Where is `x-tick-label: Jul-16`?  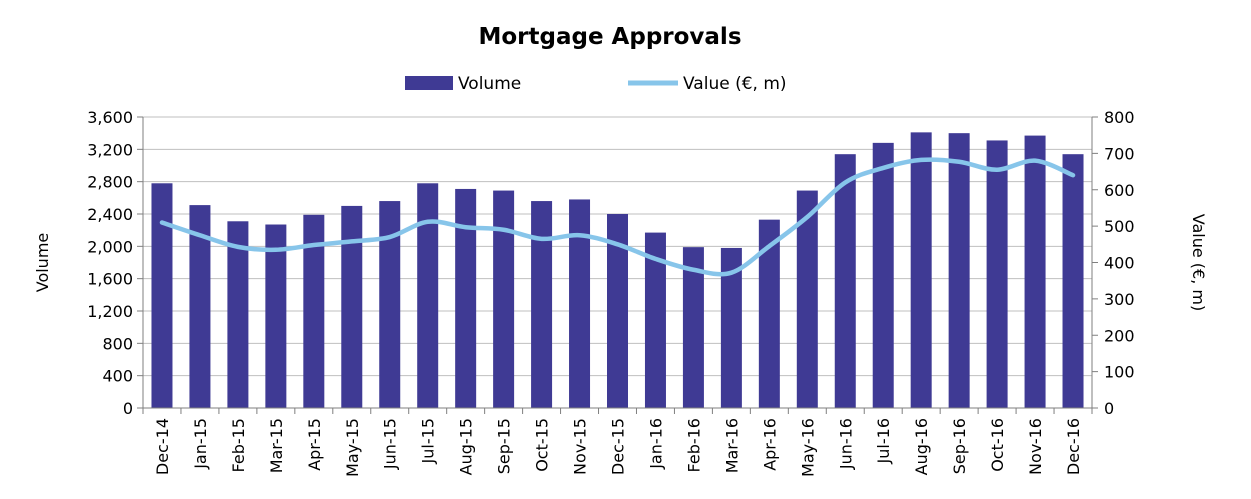
x-tick-label: Jul-16 is located at coordinates (883, 441).